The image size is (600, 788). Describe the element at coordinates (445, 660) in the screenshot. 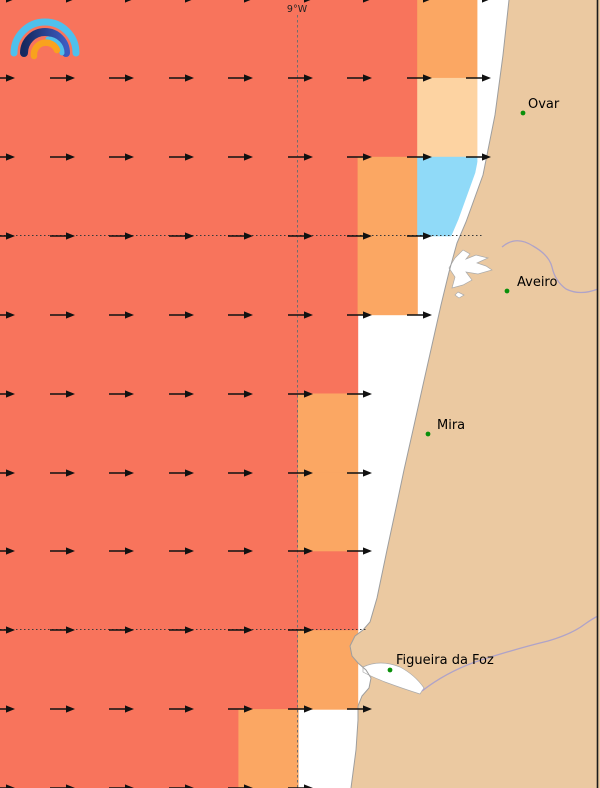

I see `city-label: Figueira da Foz` at that location.